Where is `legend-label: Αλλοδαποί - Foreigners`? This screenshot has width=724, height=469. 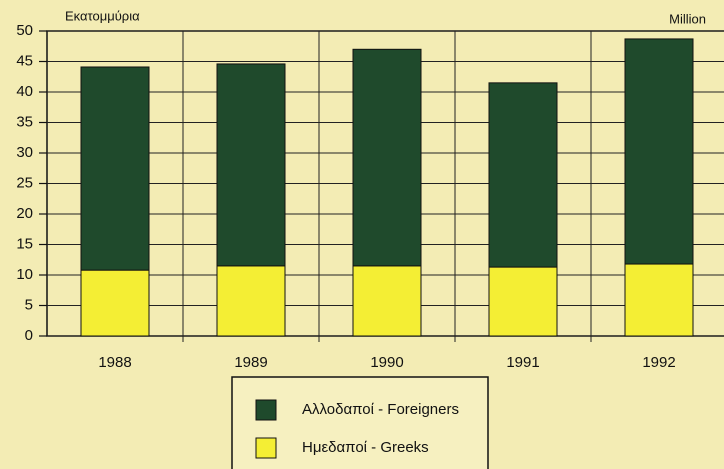 legend-label: Αλλοδαποί - Foreigners is located at coordinates (380, 409).